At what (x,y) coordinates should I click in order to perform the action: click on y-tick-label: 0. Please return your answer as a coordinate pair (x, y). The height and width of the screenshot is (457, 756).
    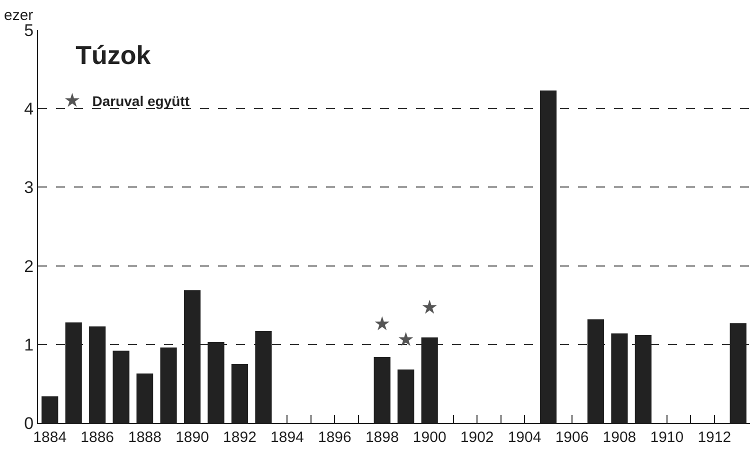
    Looking at the image, I should click on (29, 423).